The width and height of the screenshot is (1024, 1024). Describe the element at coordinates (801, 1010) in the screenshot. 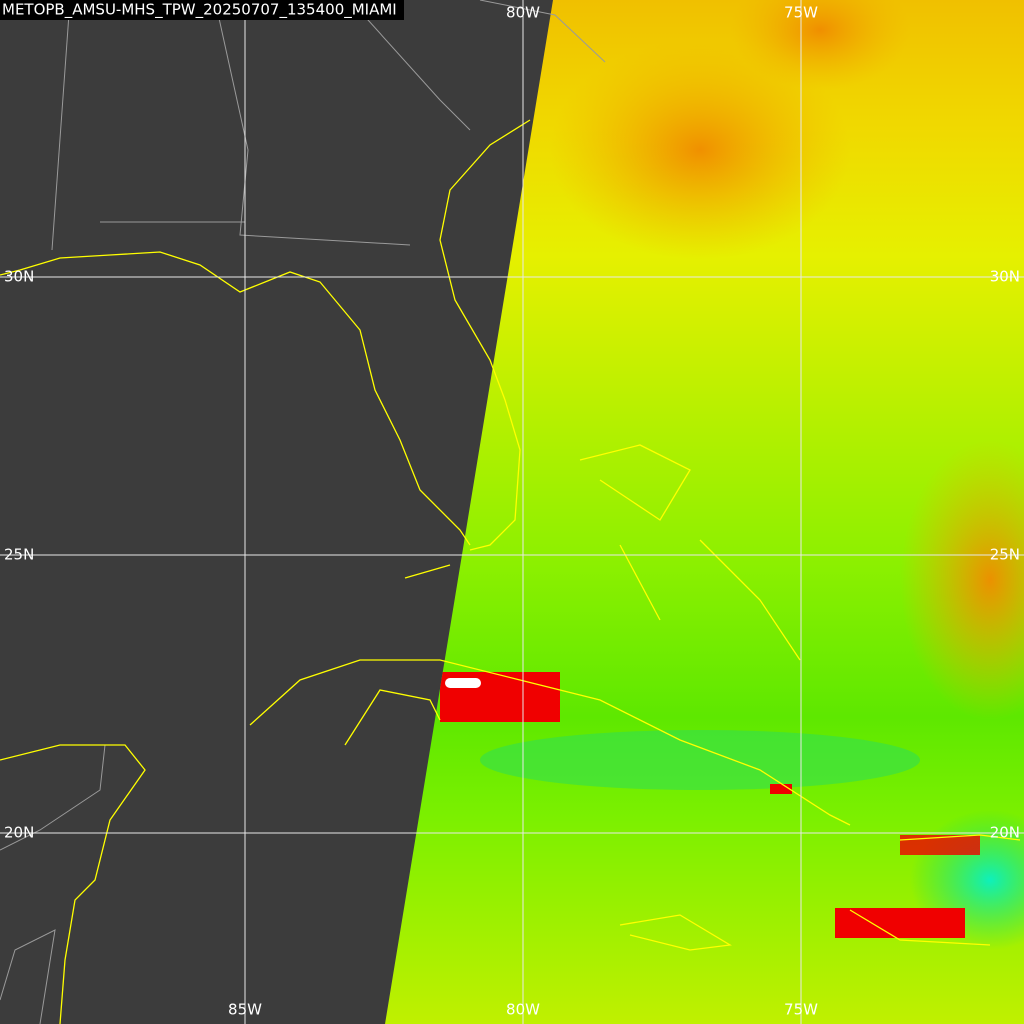

I see `bottom-label: 75W` at that location.